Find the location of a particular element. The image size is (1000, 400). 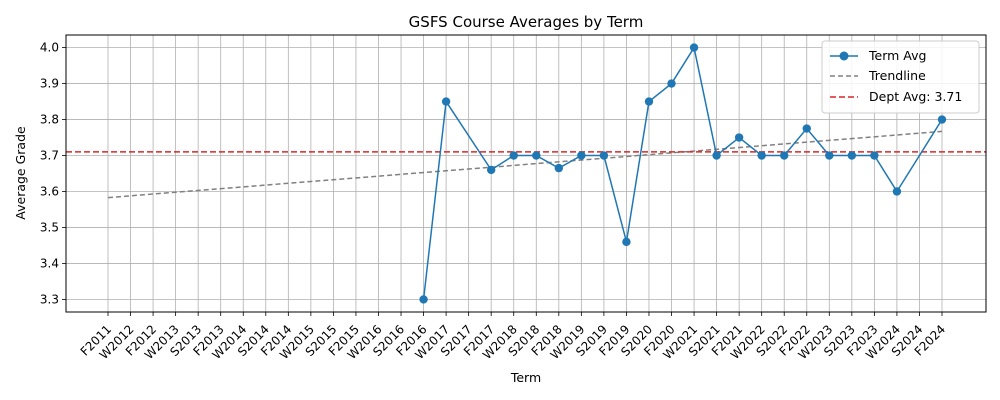

y-tick-label: 3.9 is located at coordinates (49, 84).